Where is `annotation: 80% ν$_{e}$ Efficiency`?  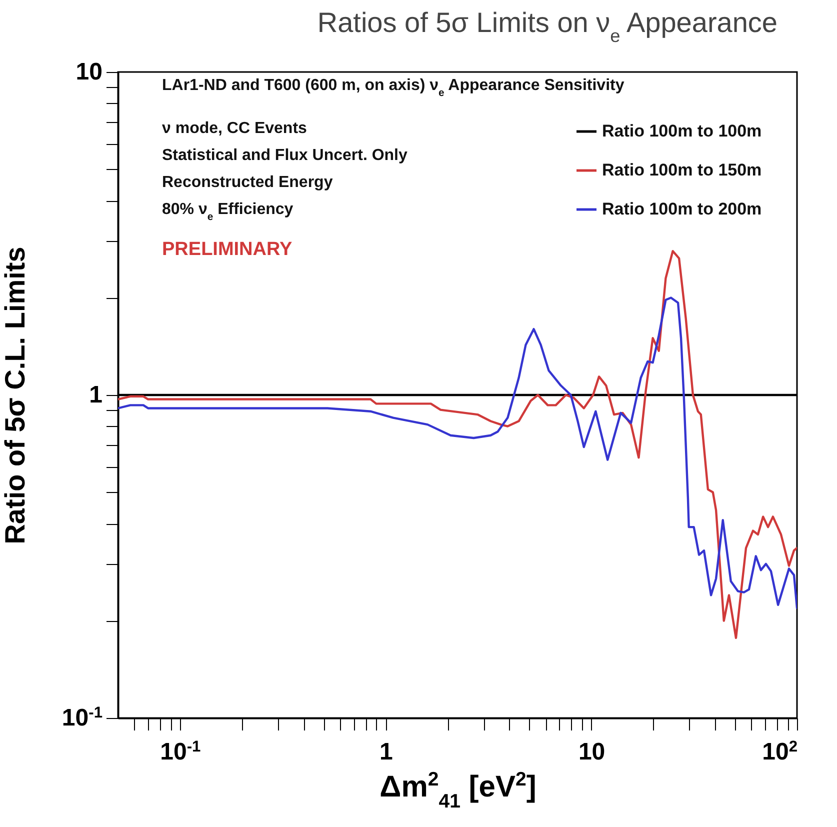 annotation: 80% ν$_{e}$ Efficiency is located at coordinates (228, 211).